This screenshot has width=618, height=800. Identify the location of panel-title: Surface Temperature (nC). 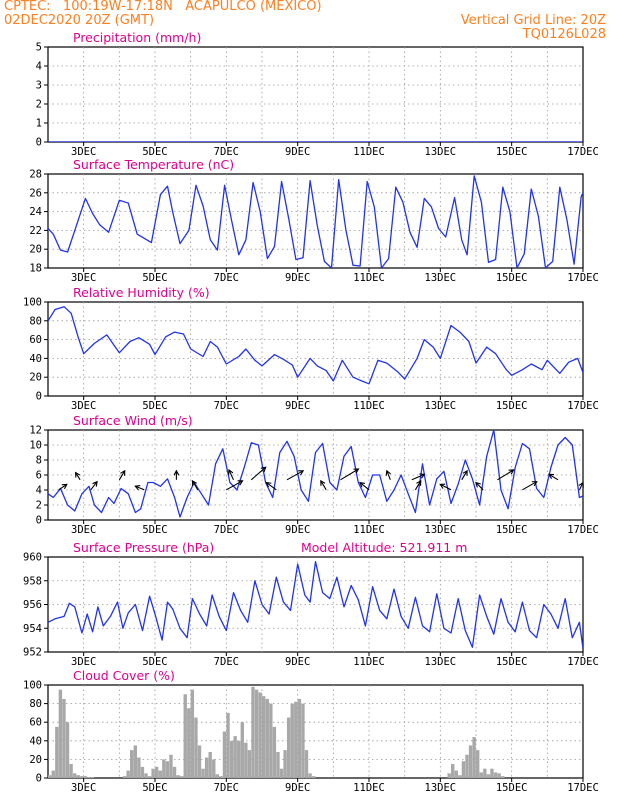
(153, 164).